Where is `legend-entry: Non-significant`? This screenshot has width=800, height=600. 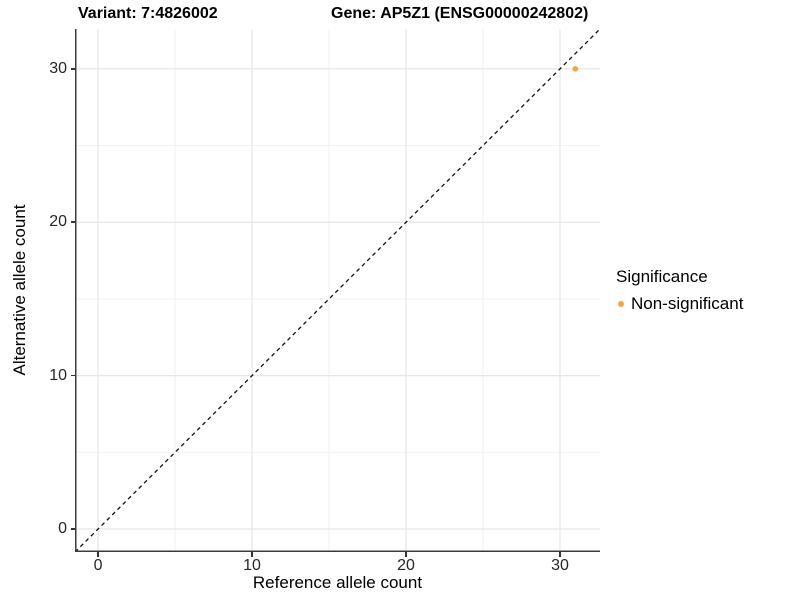 legend-entry: Non-significant is located at coordinates (679, 304).